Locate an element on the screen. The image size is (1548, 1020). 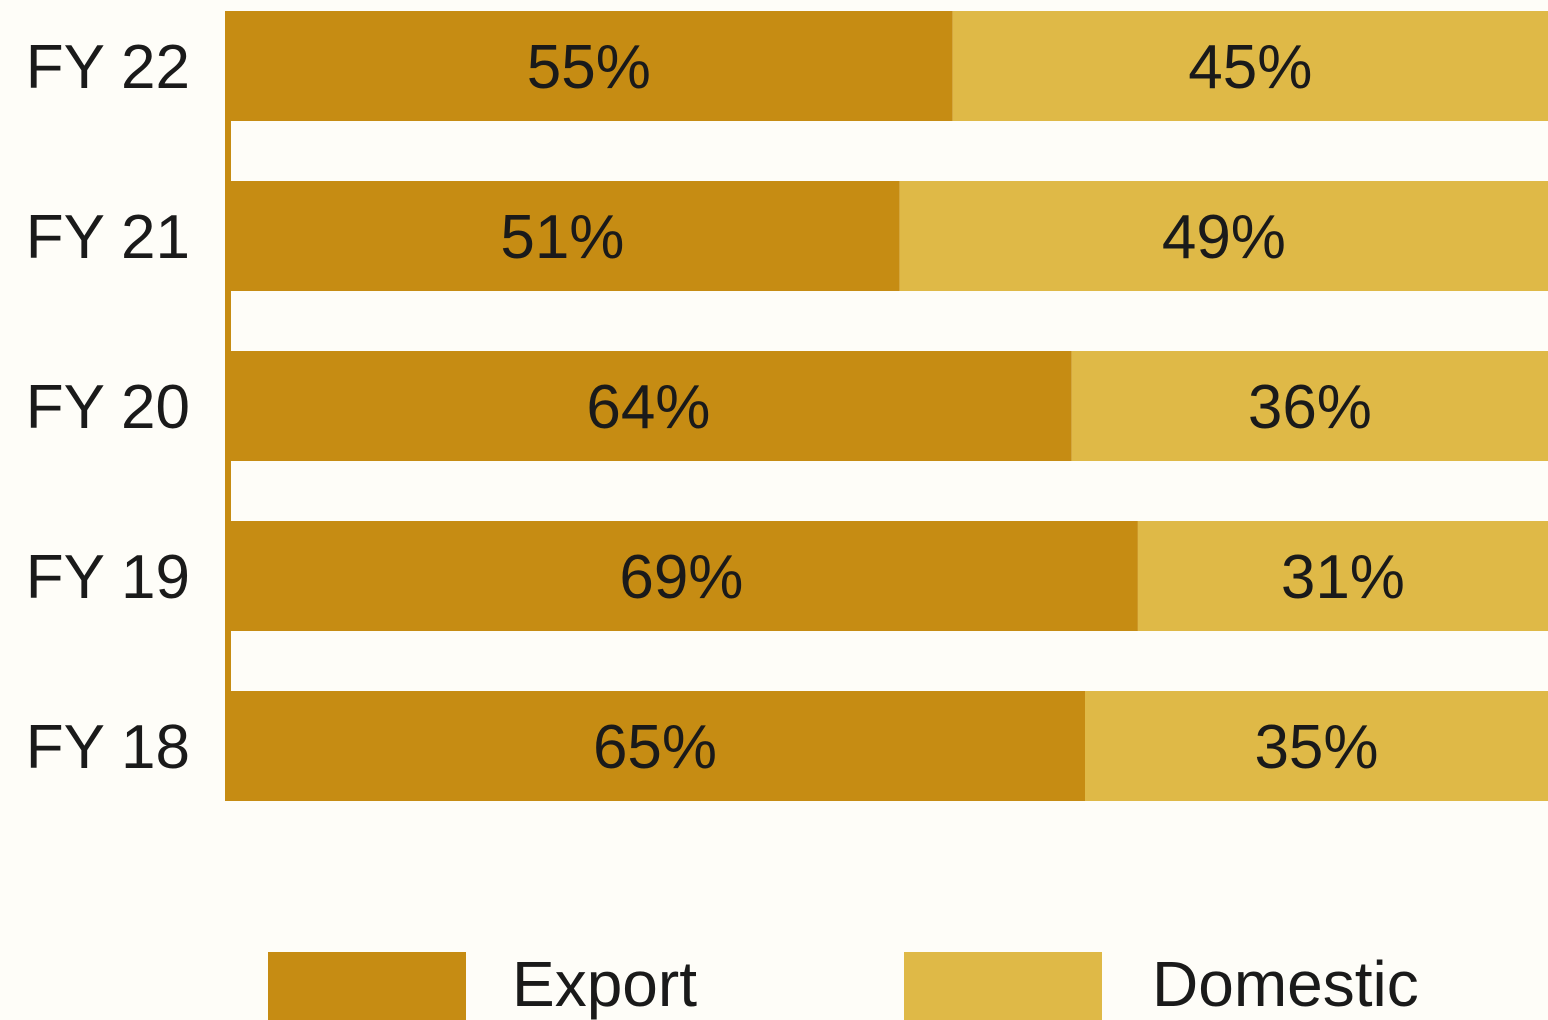
value-label-domestic-fy-19: 31% is located at coordinates (1343, 577).